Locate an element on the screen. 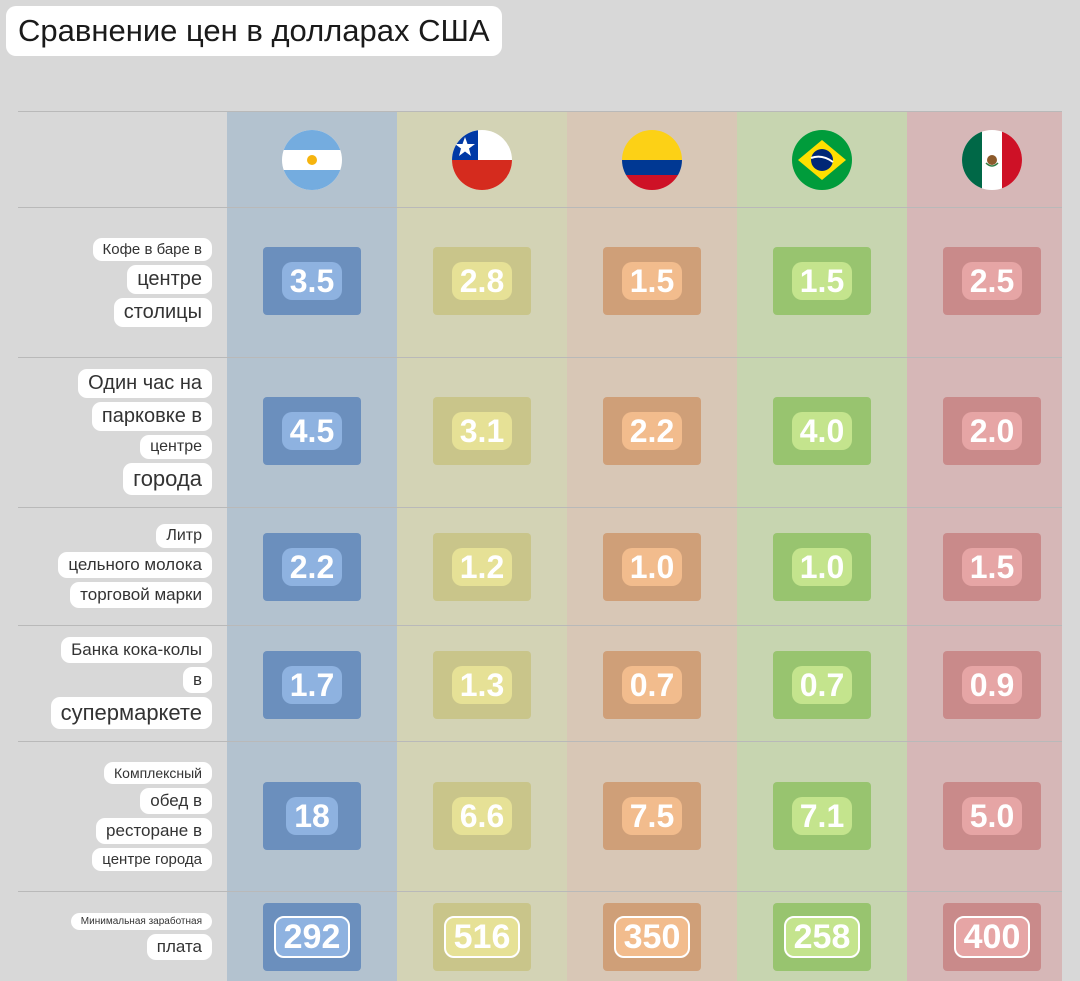 The image size is (1080, 981). price-value: 516 is located at coordinates (482, 937).